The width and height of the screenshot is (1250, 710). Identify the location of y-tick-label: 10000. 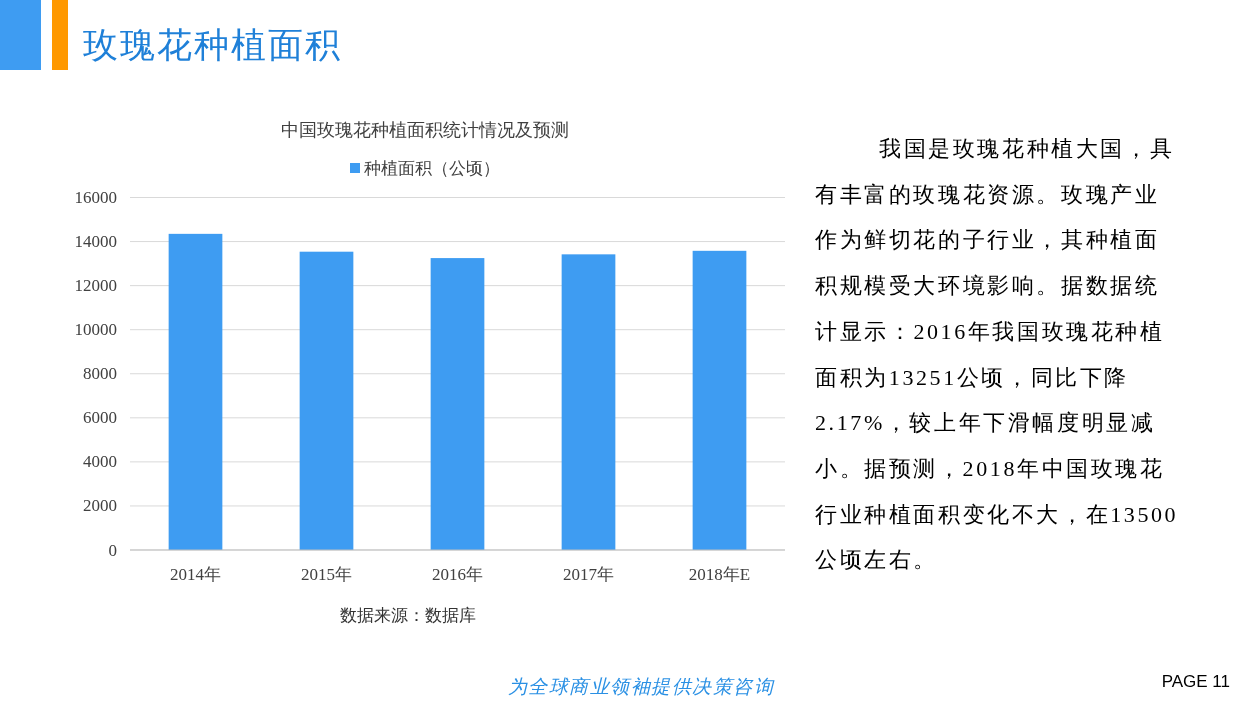
(95, 330).